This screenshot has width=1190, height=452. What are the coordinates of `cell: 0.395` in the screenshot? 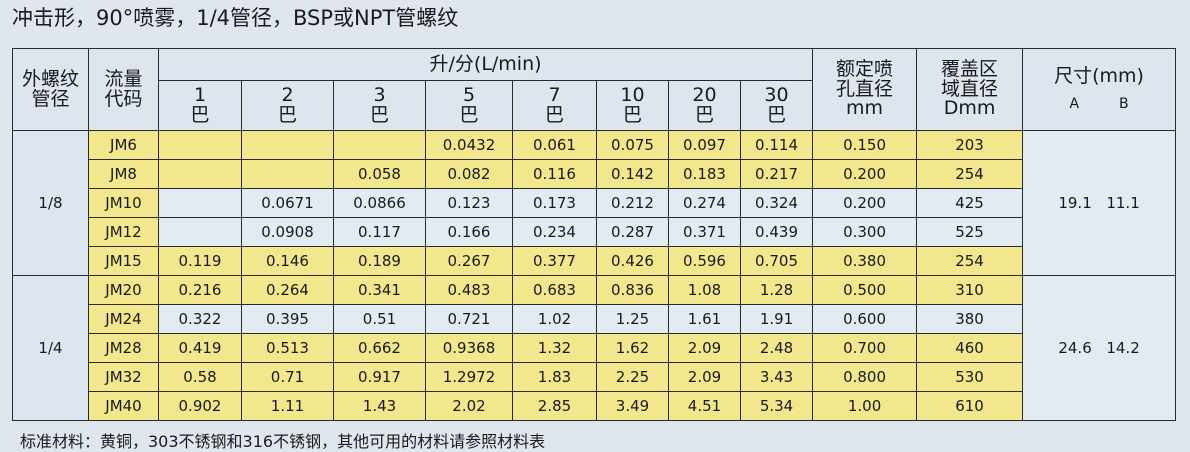 It's located at (287, 319).